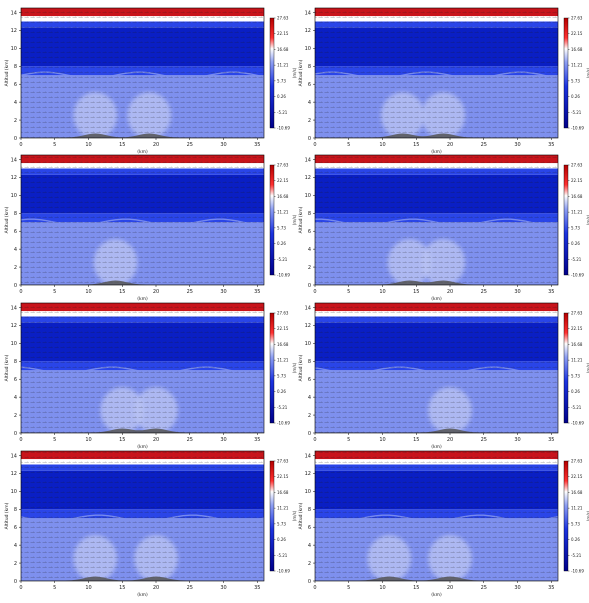 This screenshot has width=589, height=603. What do you see at coordinates (142, 447) in the screenshot?
I see `x-axis-label: (km)` at bounding box center [142, 447].